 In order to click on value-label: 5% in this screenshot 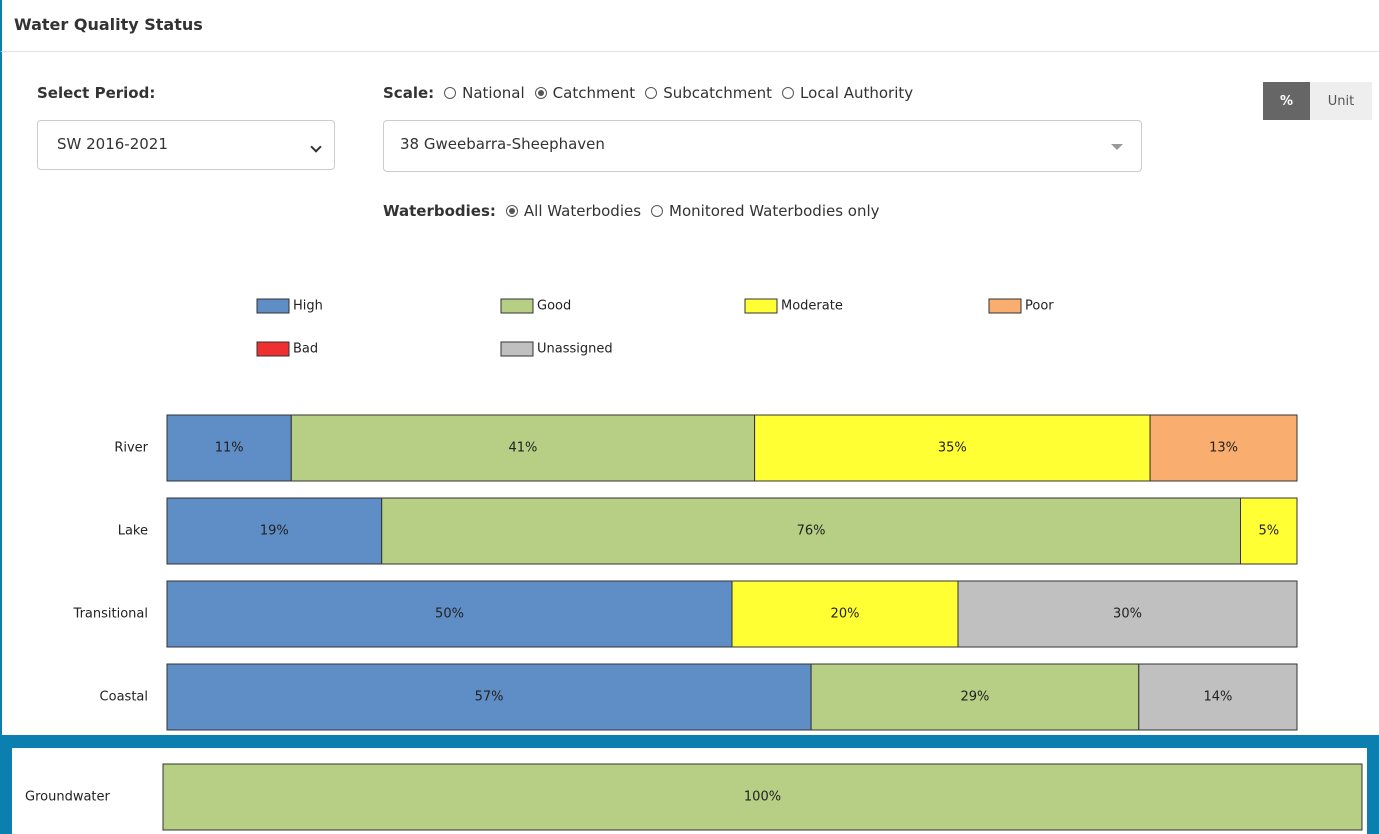, I will do `click(1268, 531)`.